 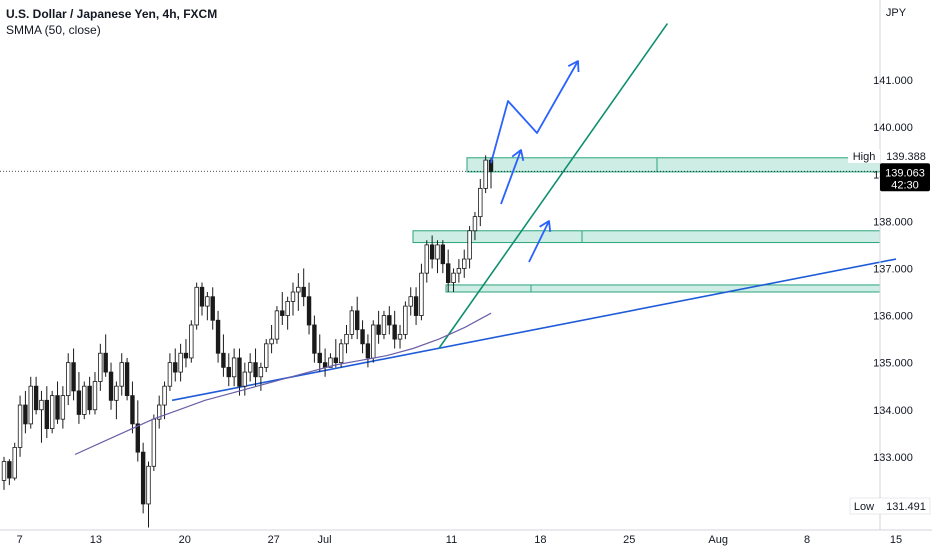 I want to click on current-price-value: 139.063, so click(x=905, y=173).